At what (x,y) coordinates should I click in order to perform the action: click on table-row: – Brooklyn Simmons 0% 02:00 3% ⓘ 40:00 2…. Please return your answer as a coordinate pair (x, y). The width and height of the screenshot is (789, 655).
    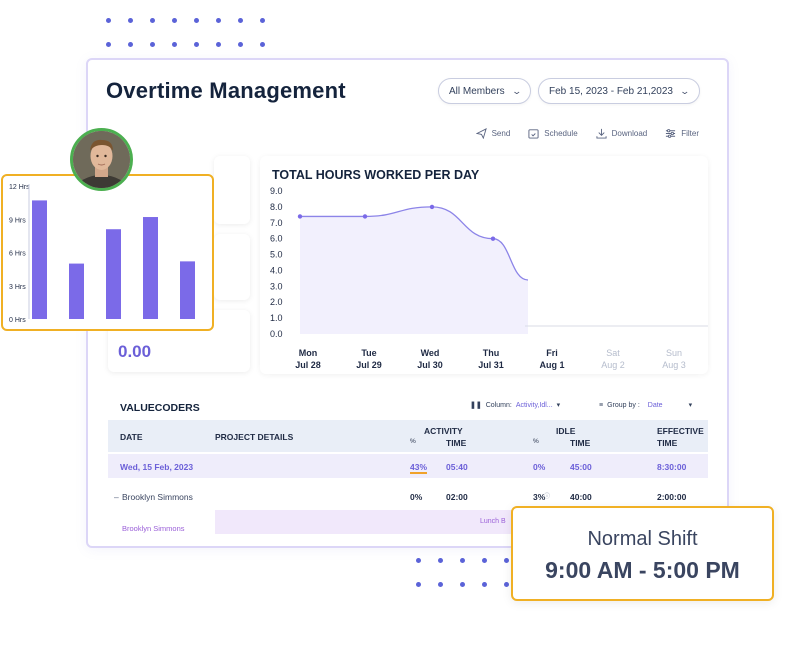
    Looking at the image, I should click on (408, 497).